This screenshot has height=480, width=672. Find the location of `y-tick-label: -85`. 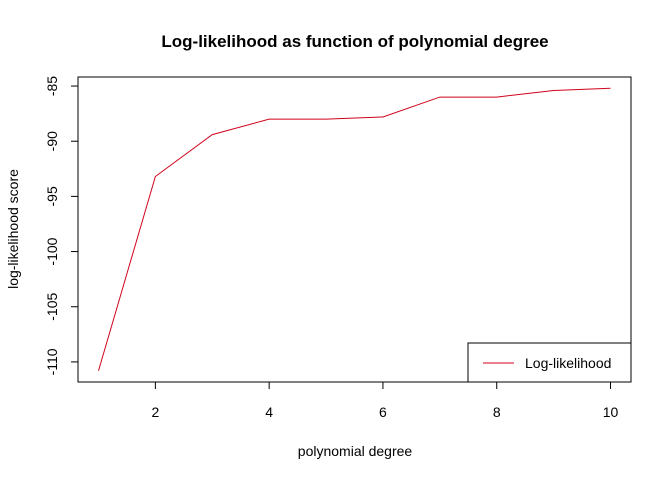

y-tick-label: -85 is located at coordinates (52, 86).